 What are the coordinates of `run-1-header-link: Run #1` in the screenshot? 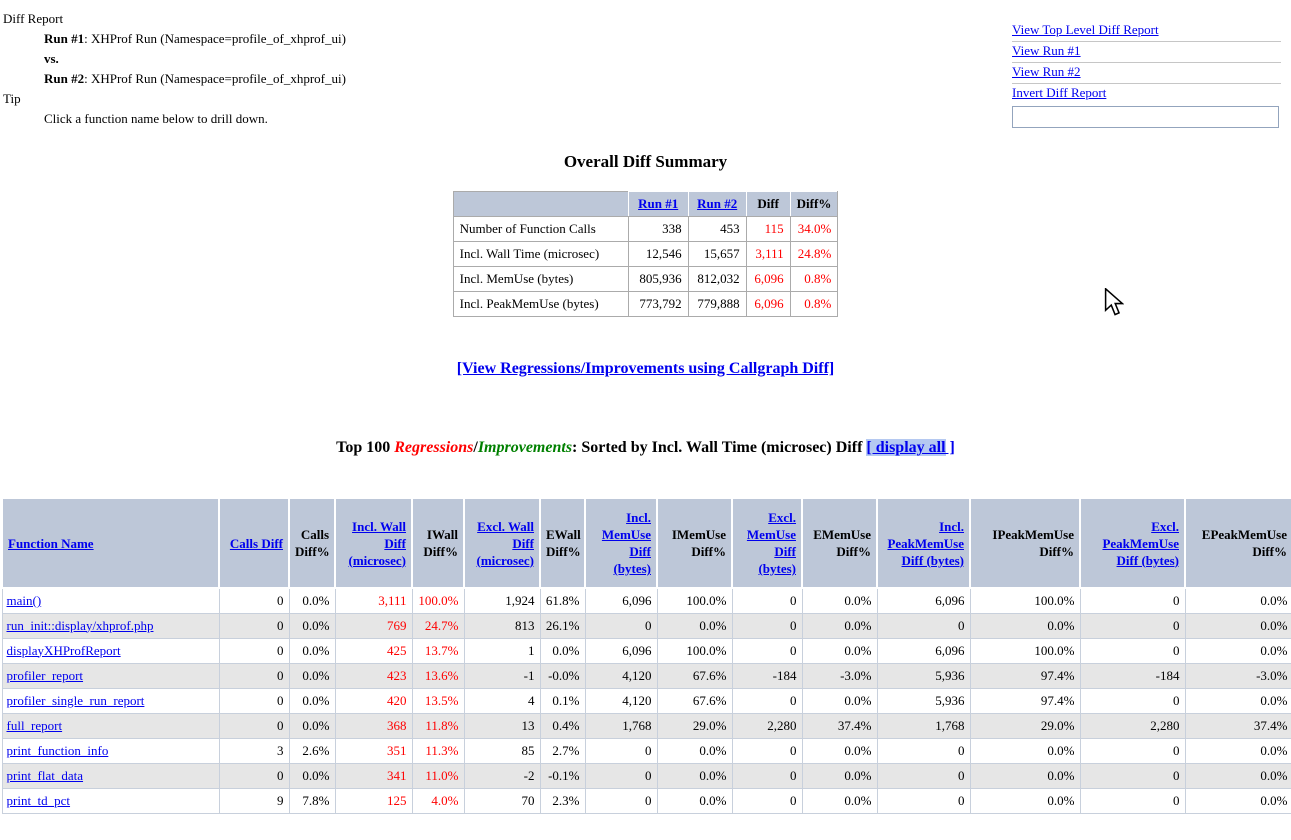 It's located at (658, 203).